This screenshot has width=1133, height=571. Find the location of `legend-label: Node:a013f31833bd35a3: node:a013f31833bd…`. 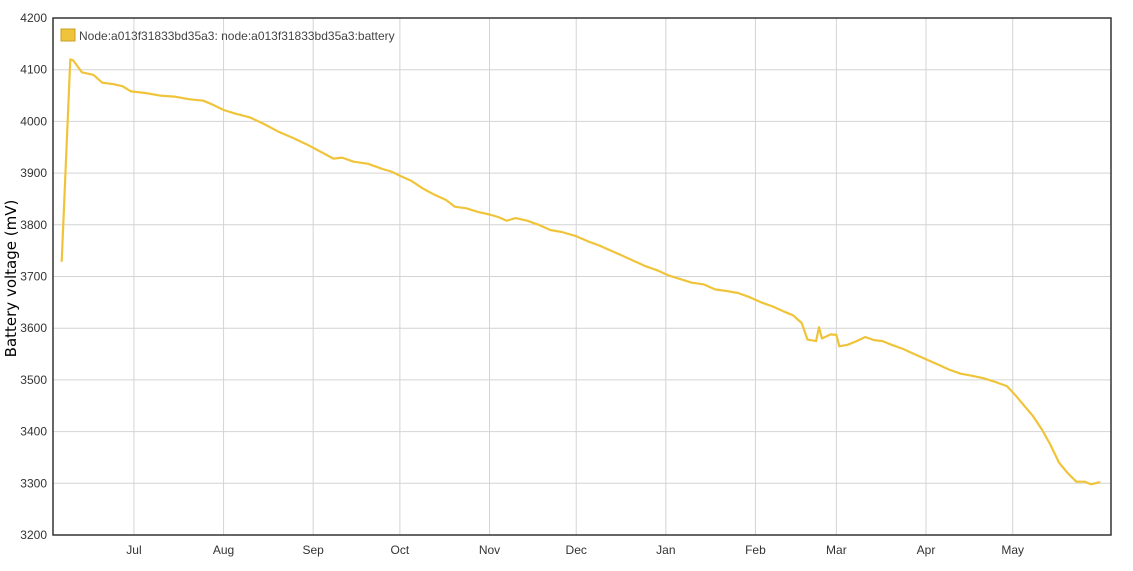

legend-label: Node:a013f31833bd35a3: node:a013f31833bd… is located at coordinates (237, 36).